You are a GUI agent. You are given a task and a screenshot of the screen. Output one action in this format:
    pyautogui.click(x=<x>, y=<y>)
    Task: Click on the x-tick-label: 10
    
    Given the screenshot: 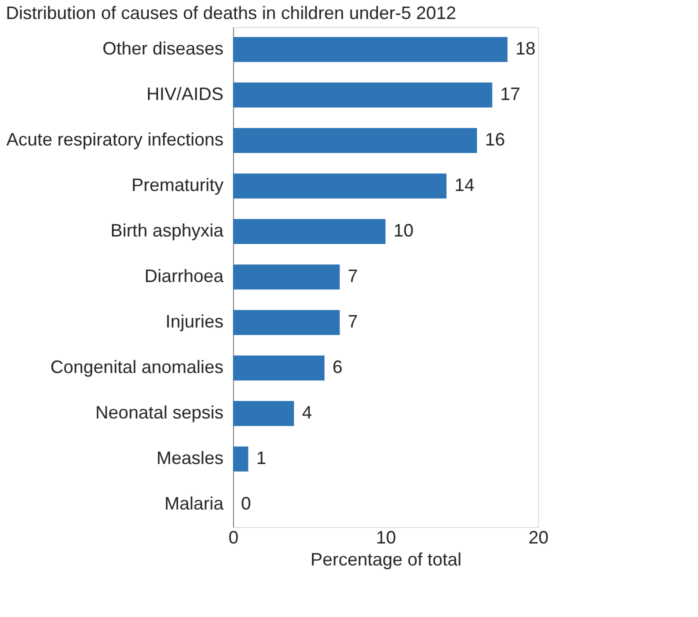 What is the action you would take?
    pyautogui.click(x=386, y=538)
    